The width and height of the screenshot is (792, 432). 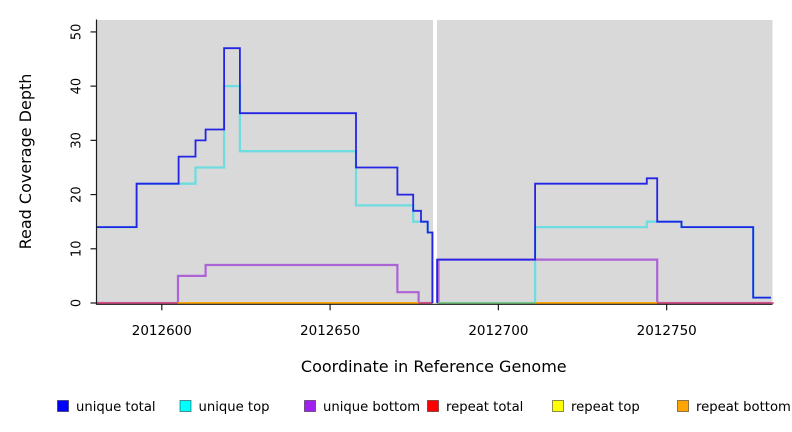 What do you see at coordinates (234, 407) in the screenshot?
I see `legend-label-unique-top: unique top` at bounding box center [234, 407].